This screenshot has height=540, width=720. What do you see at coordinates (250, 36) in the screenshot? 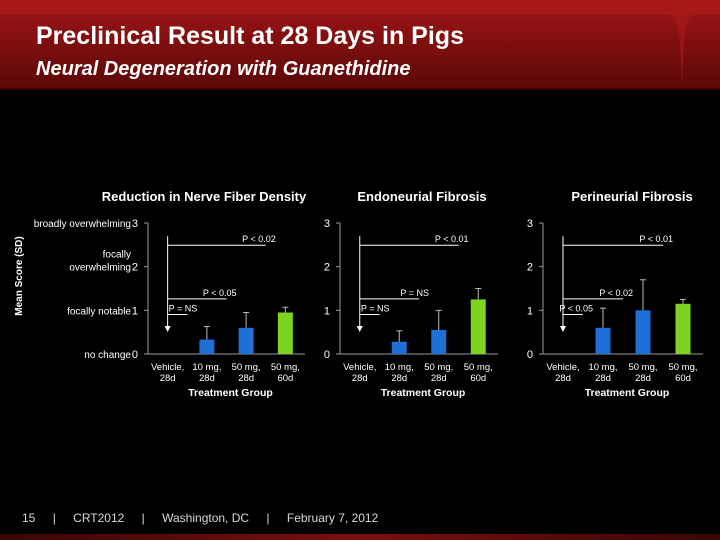
I see `slide-title: Preclinical Result at 28 Days in Pigs` at bounding box center [250, 36].